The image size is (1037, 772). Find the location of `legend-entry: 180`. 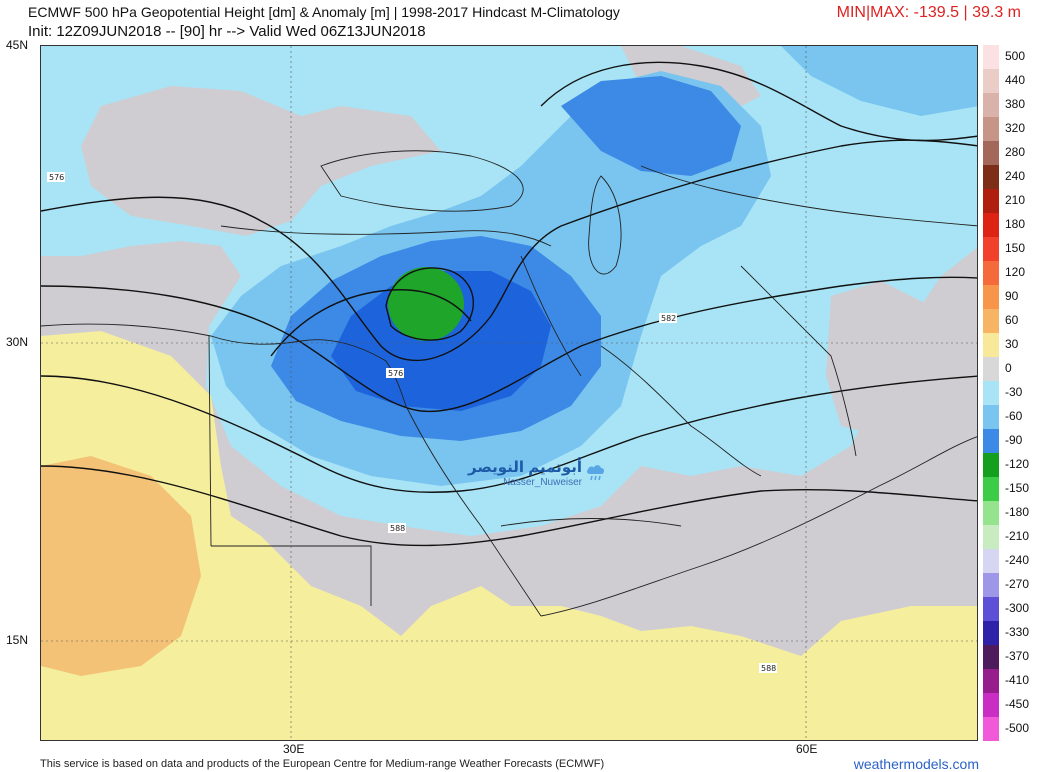

legend-entry: 180 is located at coordinates (1009, 225).